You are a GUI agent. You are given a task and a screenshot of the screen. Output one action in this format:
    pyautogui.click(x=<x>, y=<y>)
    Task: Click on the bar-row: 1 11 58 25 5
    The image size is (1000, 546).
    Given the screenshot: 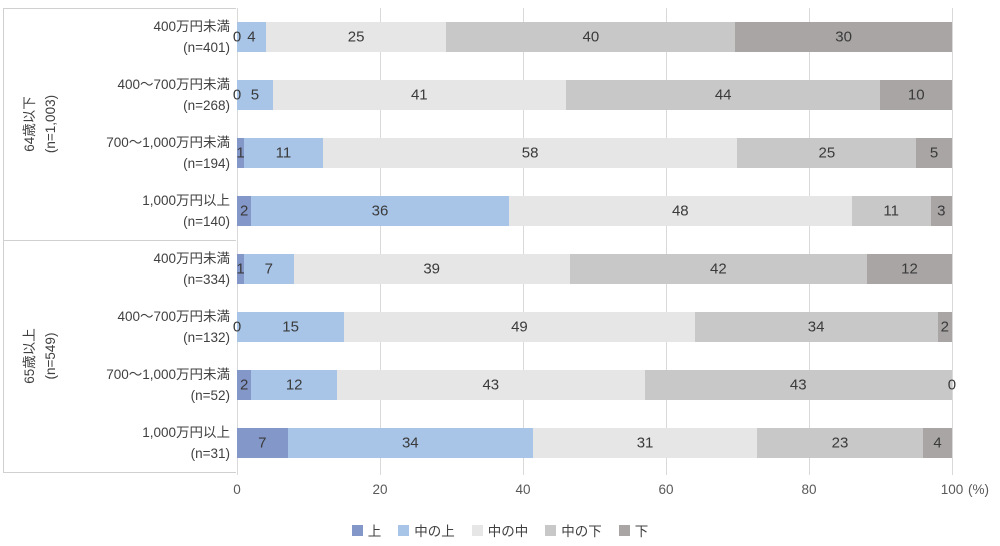 What is the action you would take?
    pyautogui.click(x=594, y=153)
    